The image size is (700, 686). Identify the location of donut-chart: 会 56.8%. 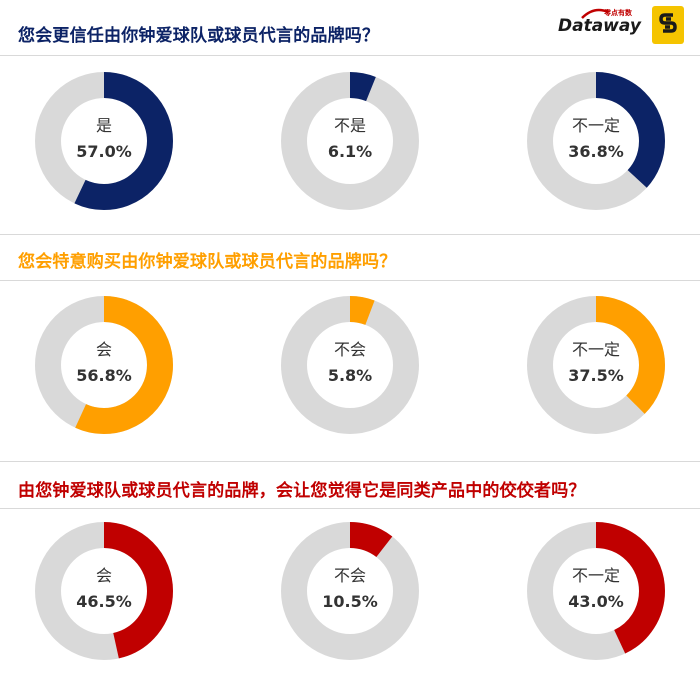
(104, 365).